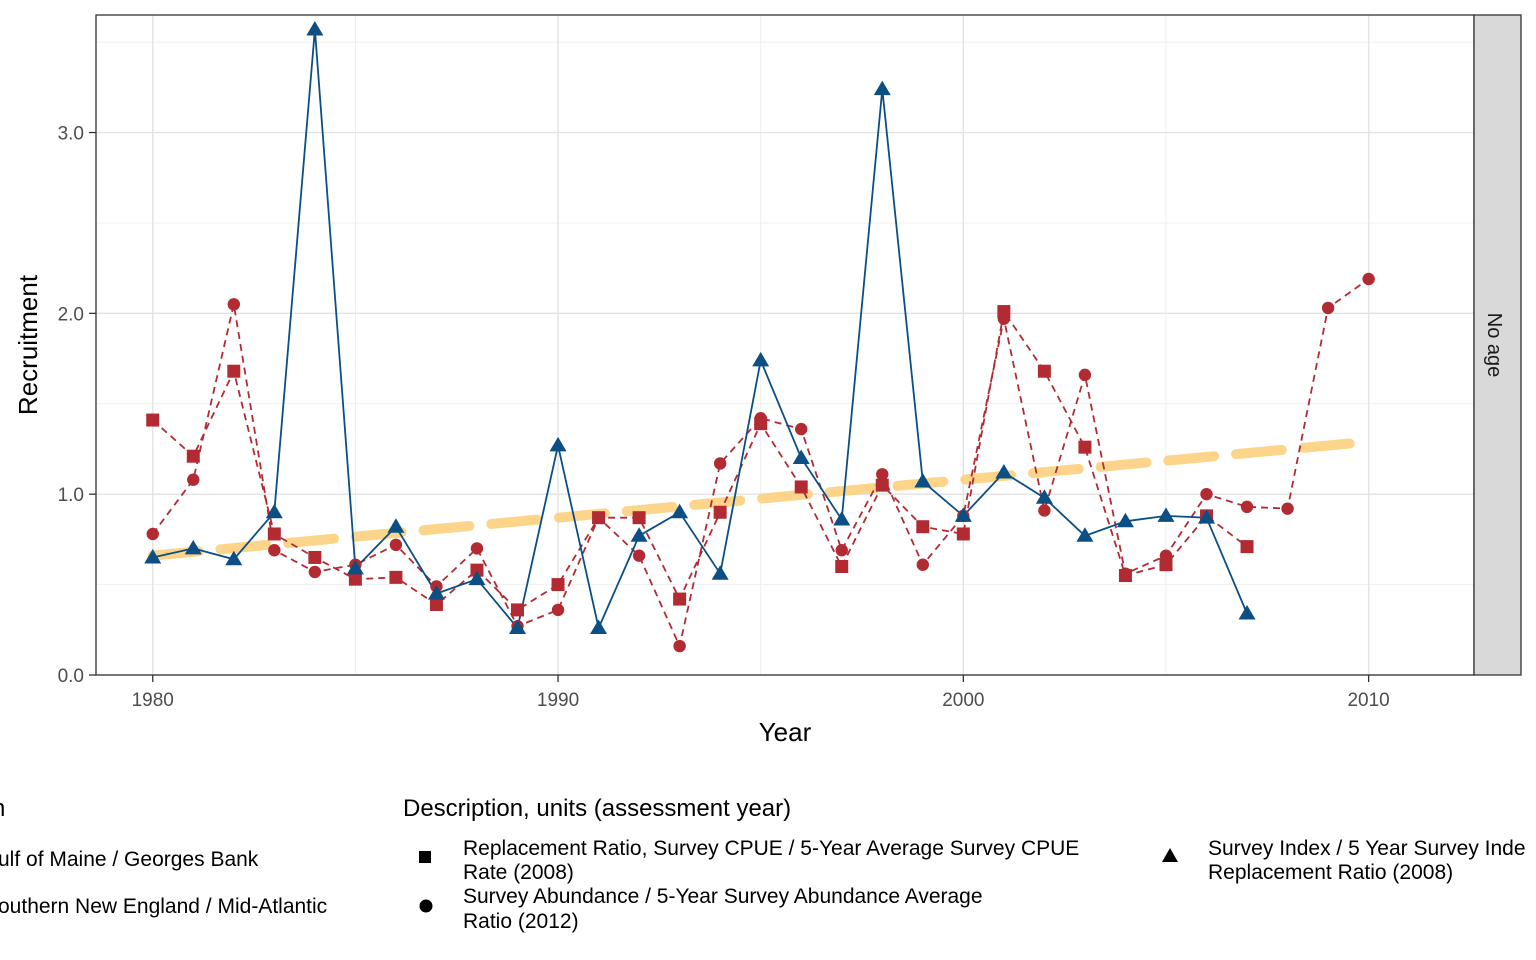  Describe the element at coordinates (1367, 848) in the screenshot. I see `legend-desc-item: Survey Index / 5 Year Survey Inde` at that location.